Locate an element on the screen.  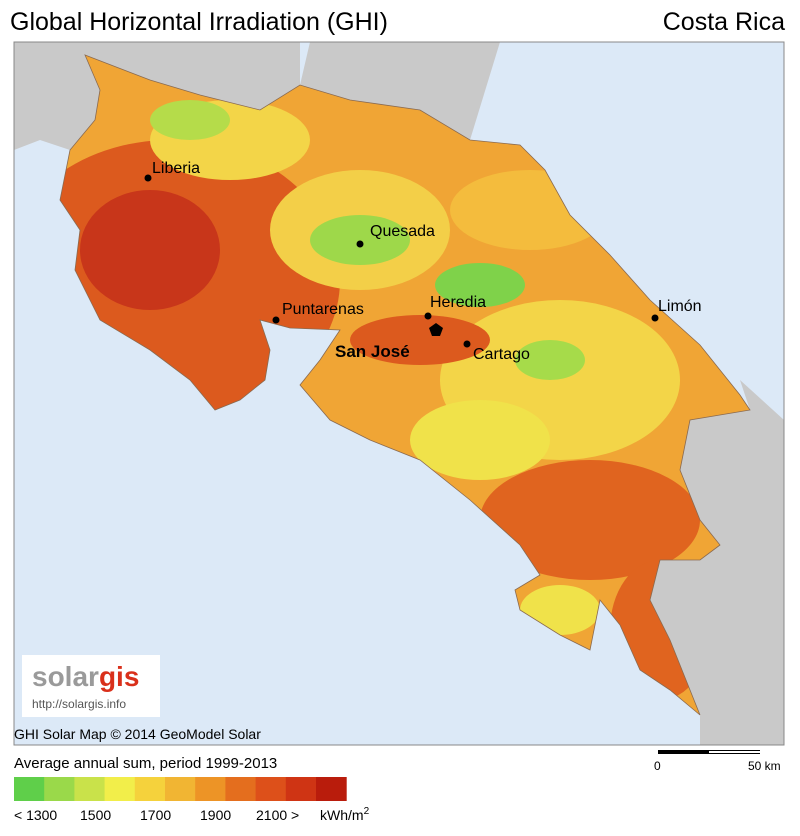
logo-start: solar is located at coordinates (65, 676).